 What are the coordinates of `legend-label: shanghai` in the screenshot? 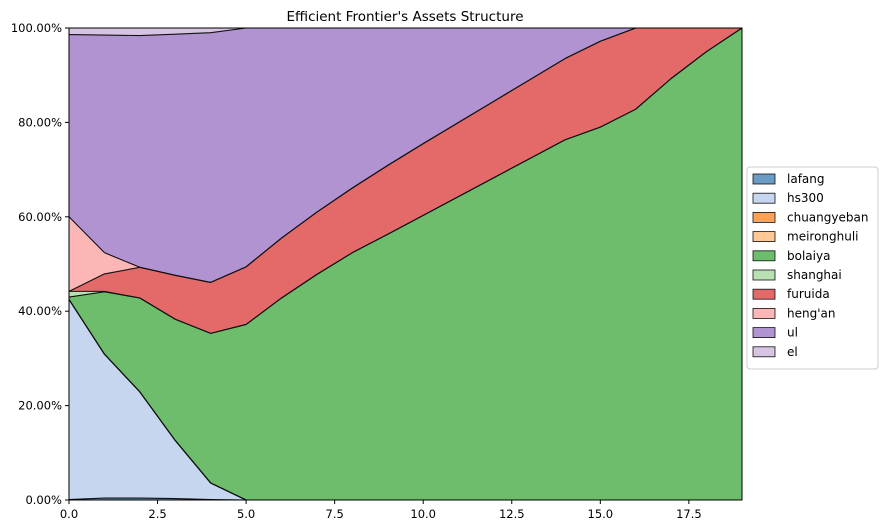 It's located at (814, 275).